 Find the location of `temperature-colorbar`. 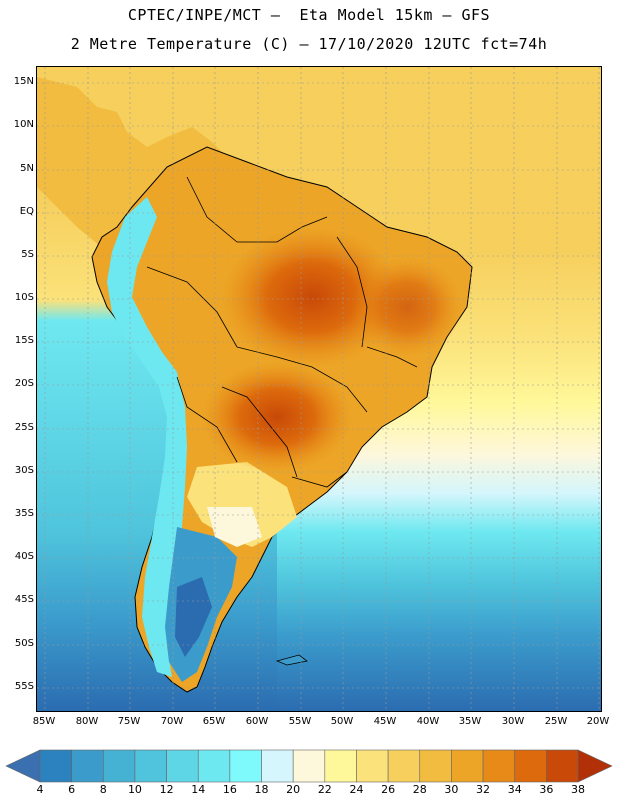

temperature-colorbar is located at coordinates (309, 766).